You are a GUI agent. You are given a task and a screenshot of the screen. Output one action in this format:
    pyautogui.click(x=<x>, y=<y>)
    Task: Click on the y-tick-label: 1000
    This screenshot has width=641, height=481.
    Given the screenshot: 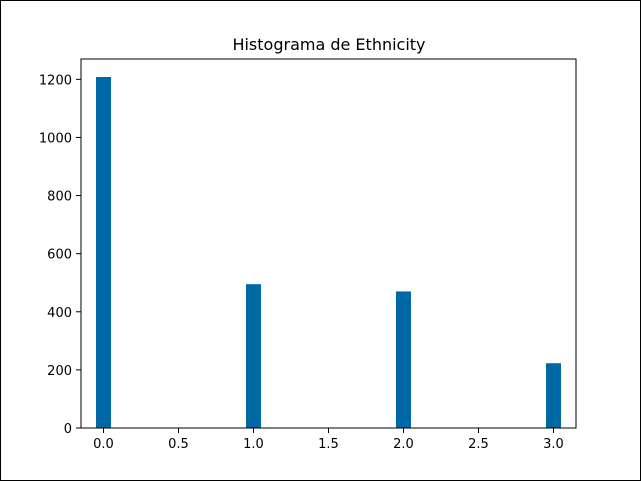 What is the action you would take?
    pyautogui.click(x=55, y=138)
    